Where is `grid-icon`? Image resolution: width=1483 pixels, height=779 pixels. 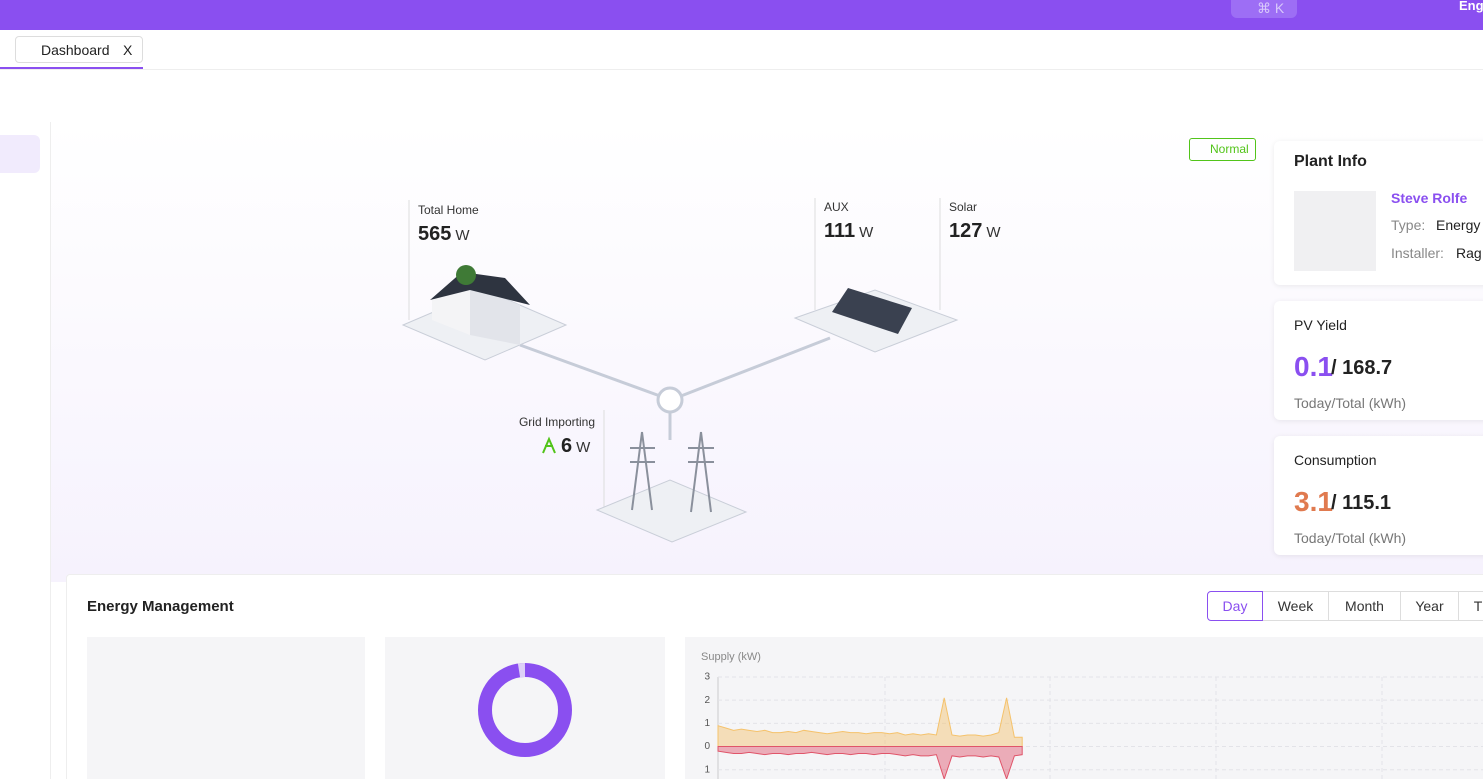 grid-icon is located at coordinates (549, 445).